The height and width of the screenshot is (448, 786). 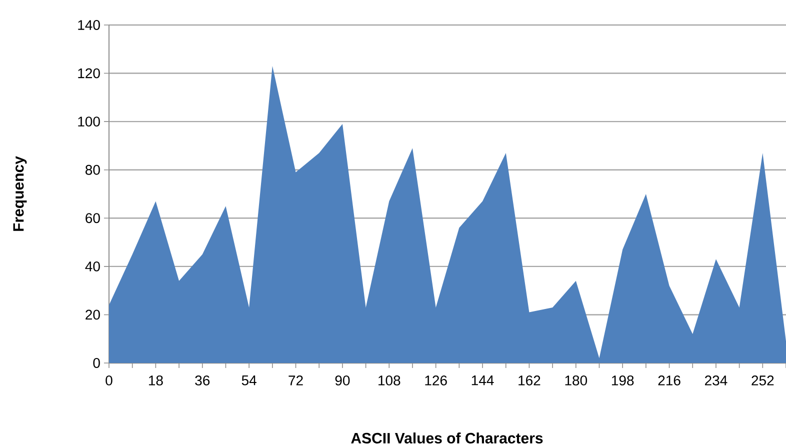 I want to click on x-tick-label: 54, so click(x=249, y=381).